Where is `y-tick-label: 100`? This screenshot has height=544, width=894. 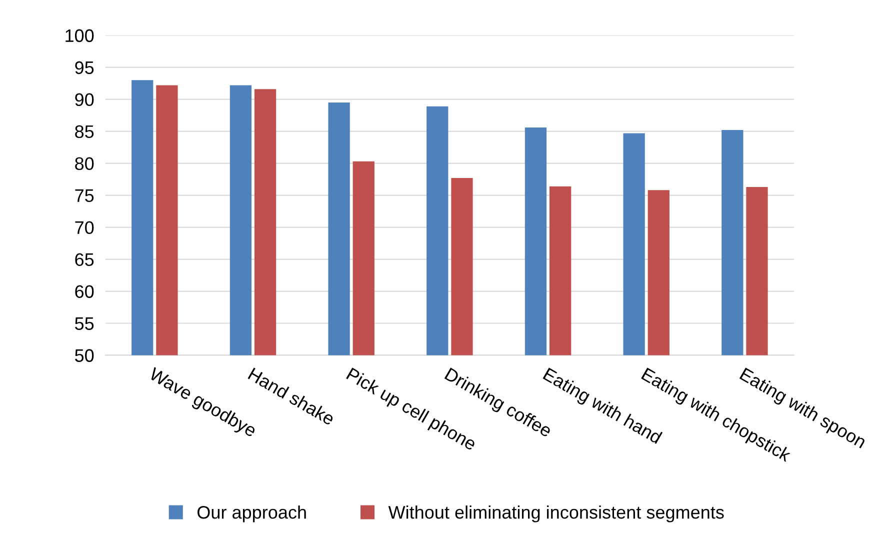
y-tick-label: 100 is located at coordinates (80, 35).